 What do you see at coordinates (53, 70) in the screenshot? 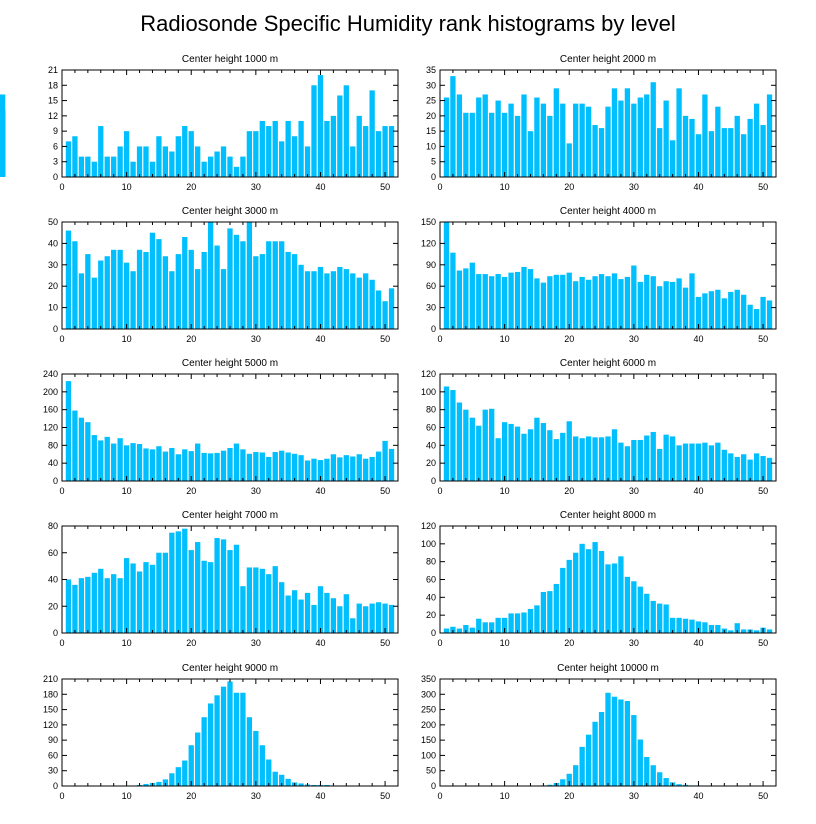
I see `y-tick-label: 21` at bounding box center [53, 70].